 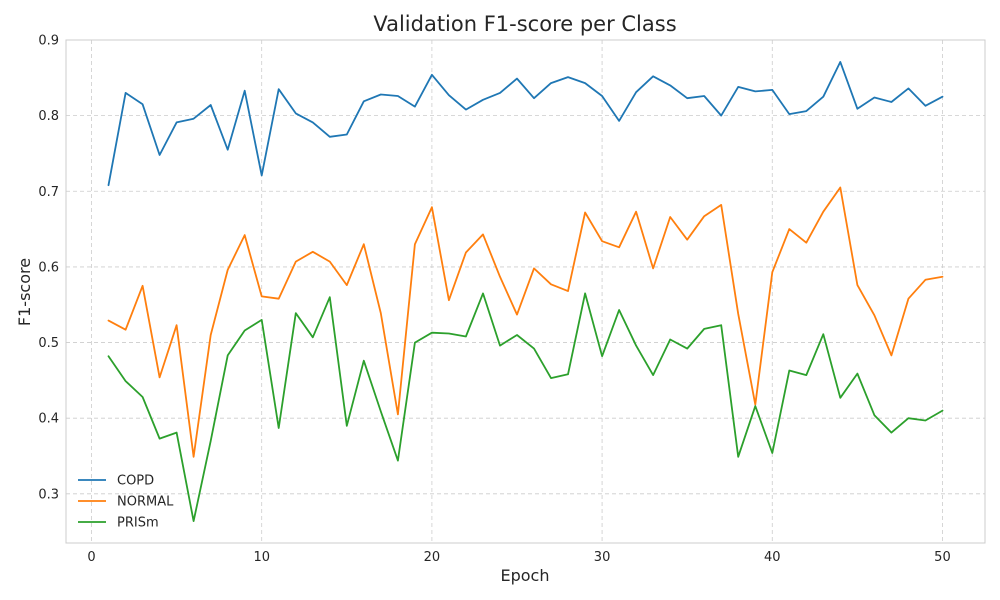 What do you see at coordinates (48, 419) in the screenshot?
I see `y-tick-label: 0.4` at bounding box center [48, 419].